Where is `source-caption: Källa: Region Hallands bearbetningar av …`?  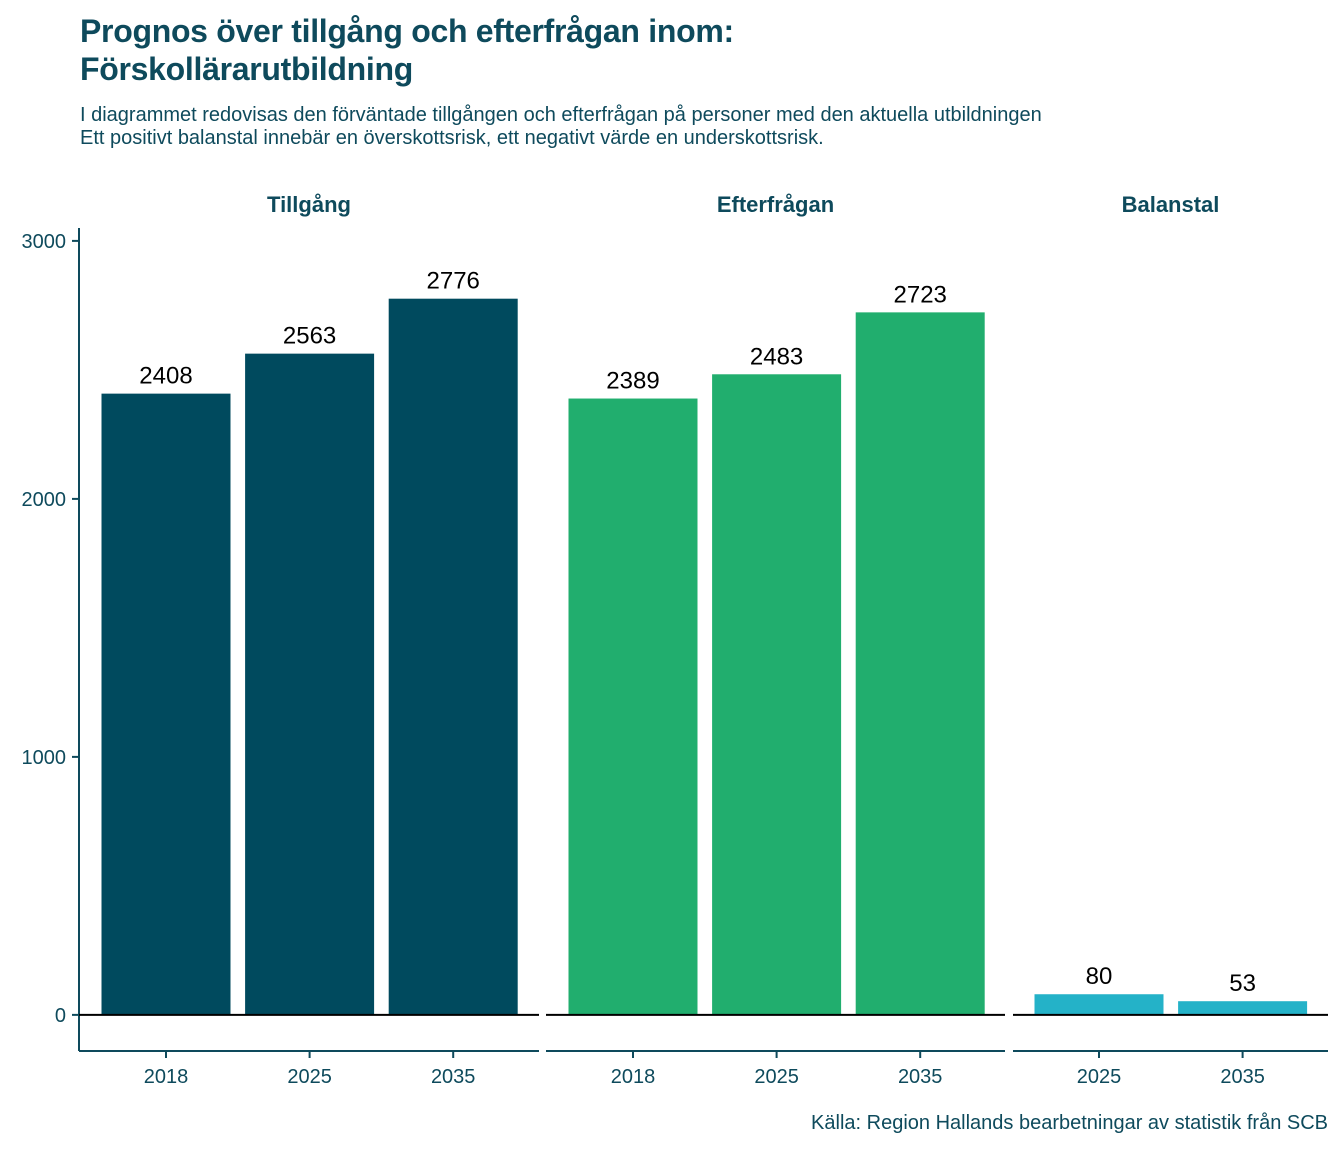
source-caption: Källa: Region Hallands bearbetningar av … is located at coordinates (1069, 1123).